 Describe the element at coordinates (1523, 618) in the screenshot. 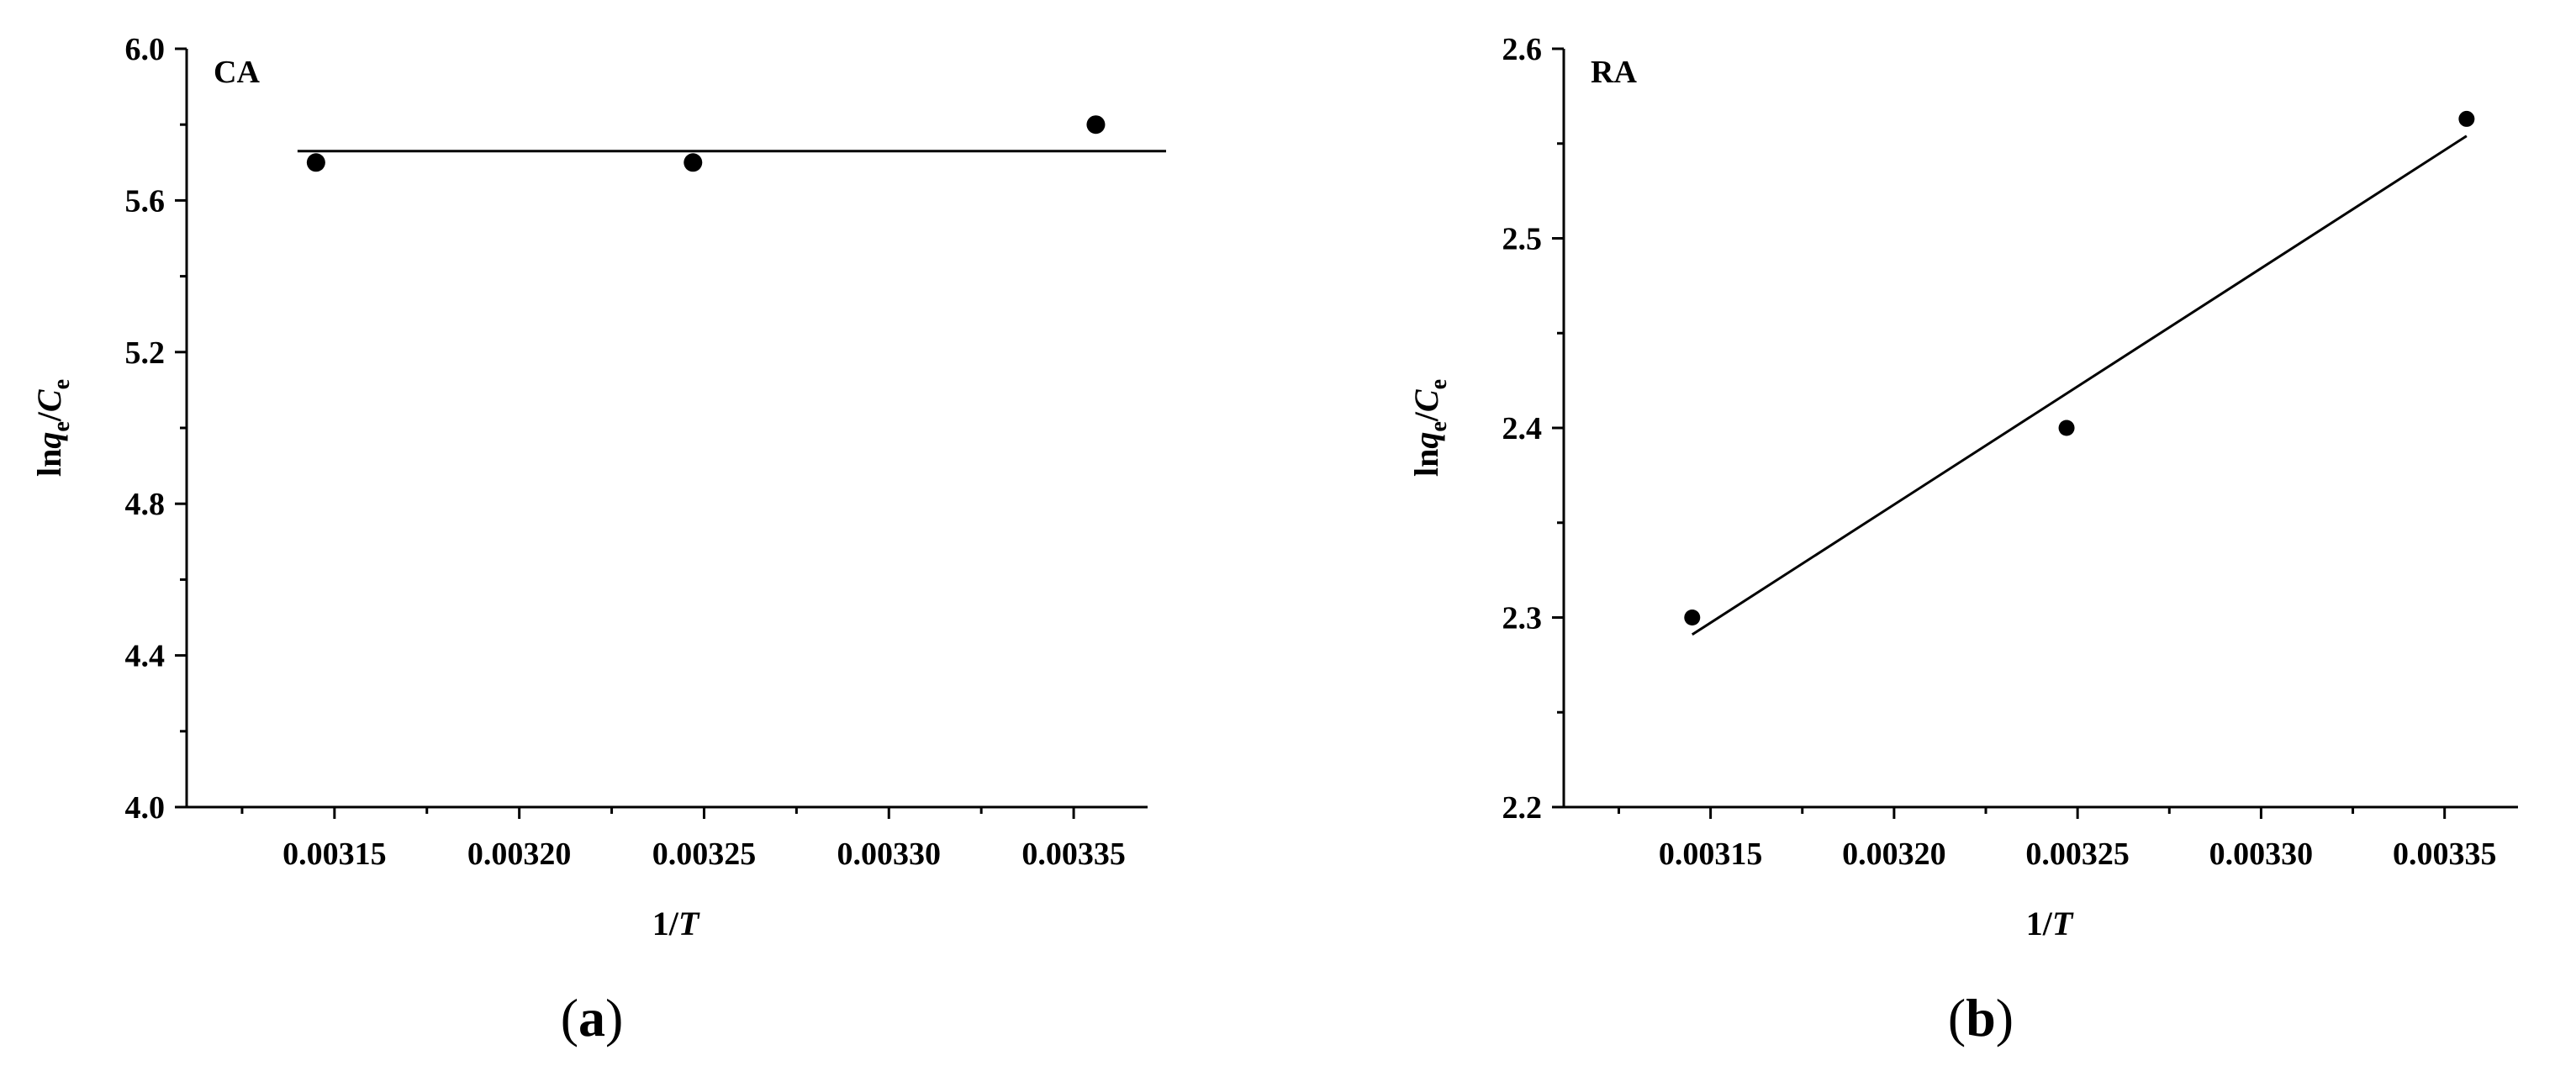

I see `y-tick-label: 2.3` at that location.